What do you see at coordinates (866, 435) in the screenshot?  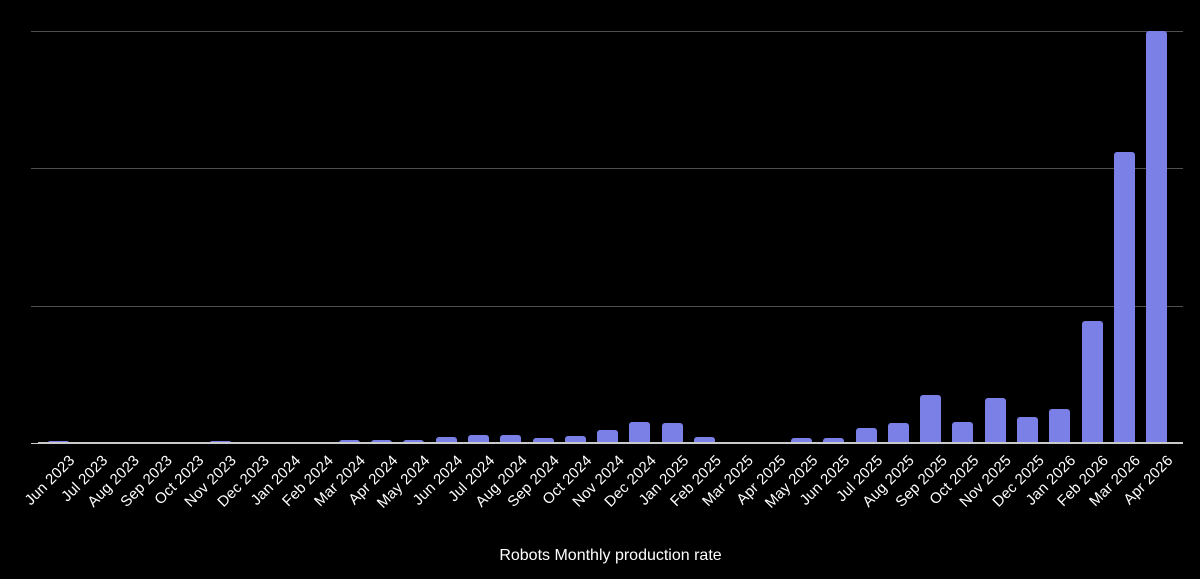 I see `bar-jul-2025` at bounding box center [866, 435].